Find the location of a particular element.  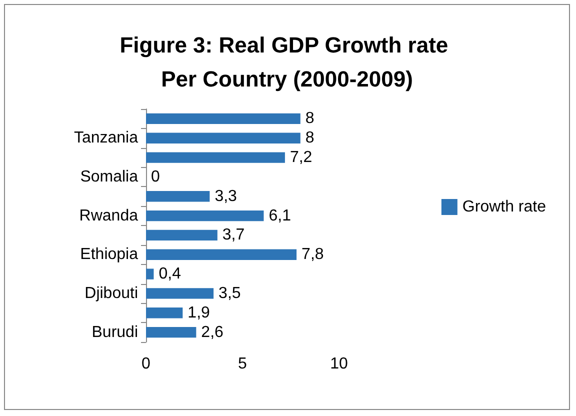

data-label: 1,9 is located at coordinates (199, 313).